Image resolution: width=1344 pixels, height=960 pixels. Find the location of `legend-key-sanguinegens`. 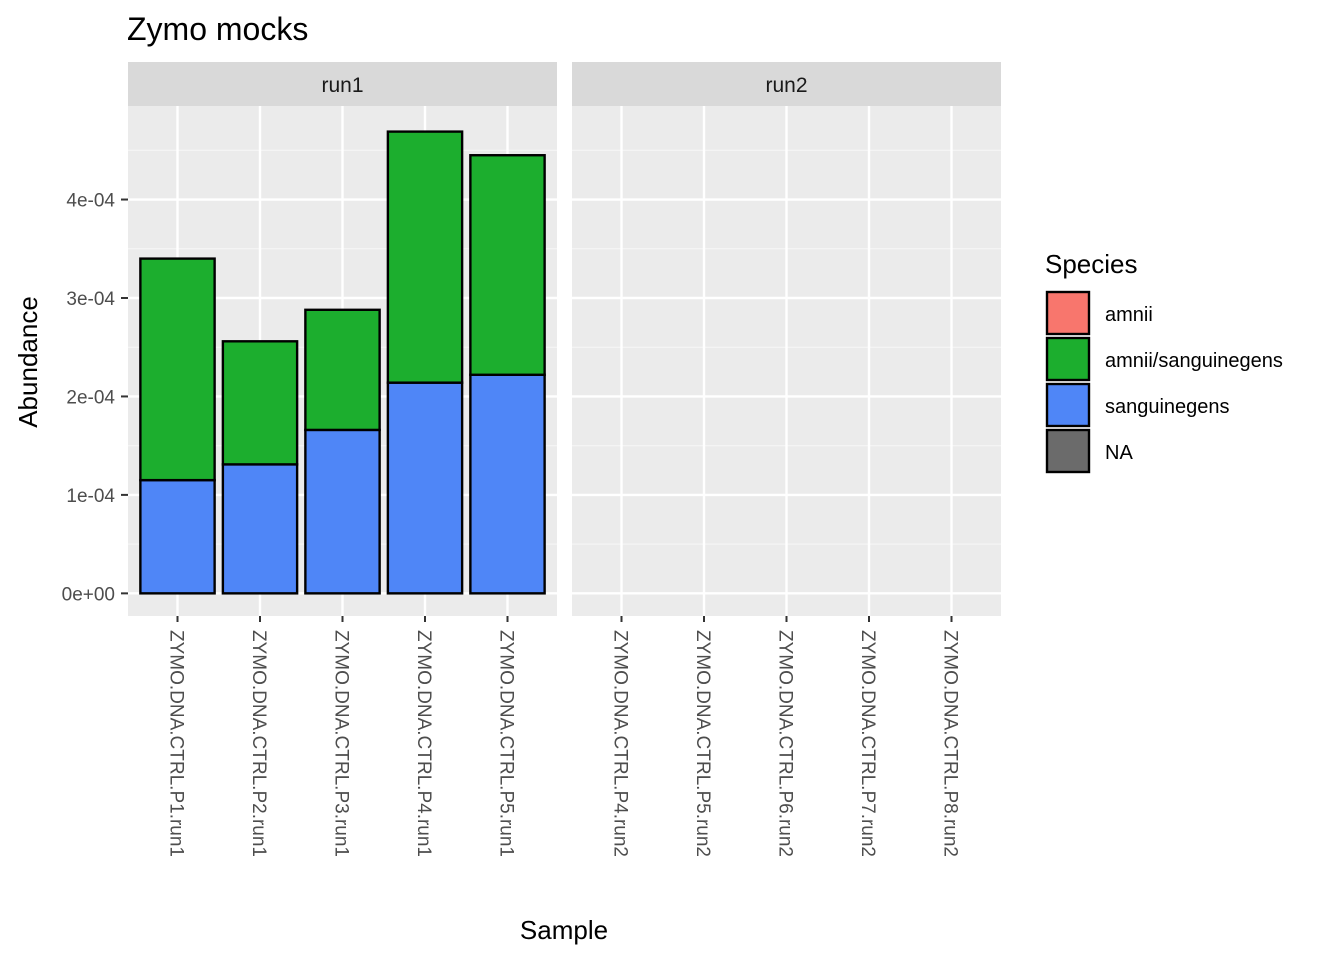

legend-key-sanguinegens is located at coordinates (1068, 405).